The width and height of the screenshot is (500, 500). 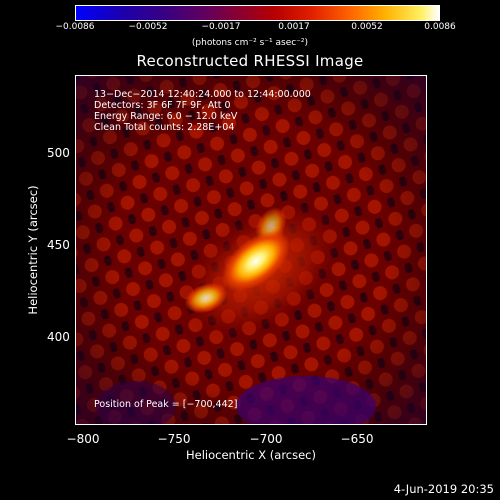 What do you see at coordinates (33, 250) in the screenshot?
I see `y-axis-label: Heliocentric Y (arcsec)` at bounding box center [33, 250].